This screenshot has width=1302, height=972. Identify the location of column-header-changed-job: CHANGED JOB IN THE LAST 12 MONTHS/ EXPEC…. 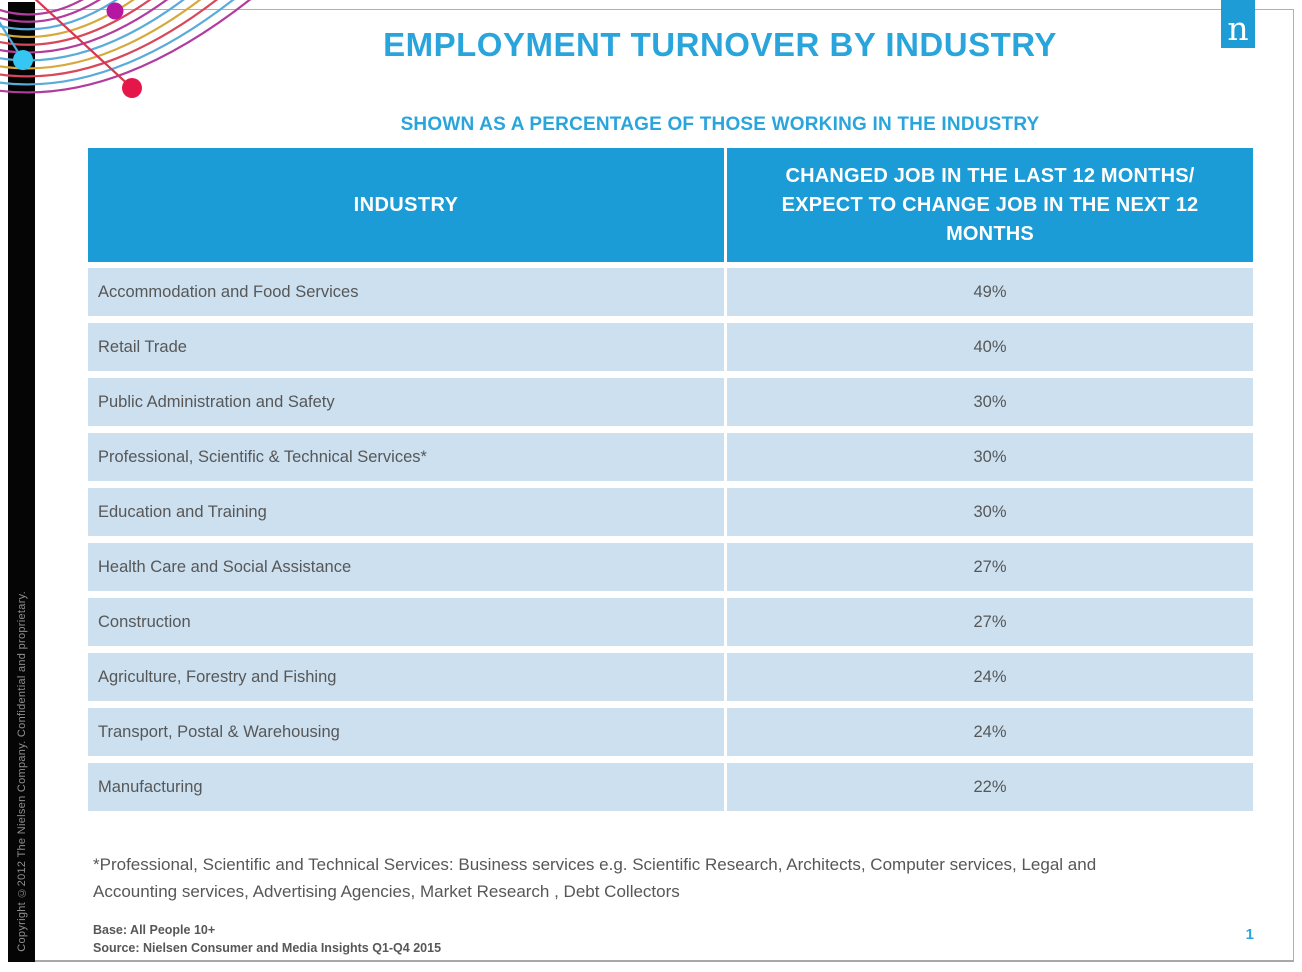
(990, 205).